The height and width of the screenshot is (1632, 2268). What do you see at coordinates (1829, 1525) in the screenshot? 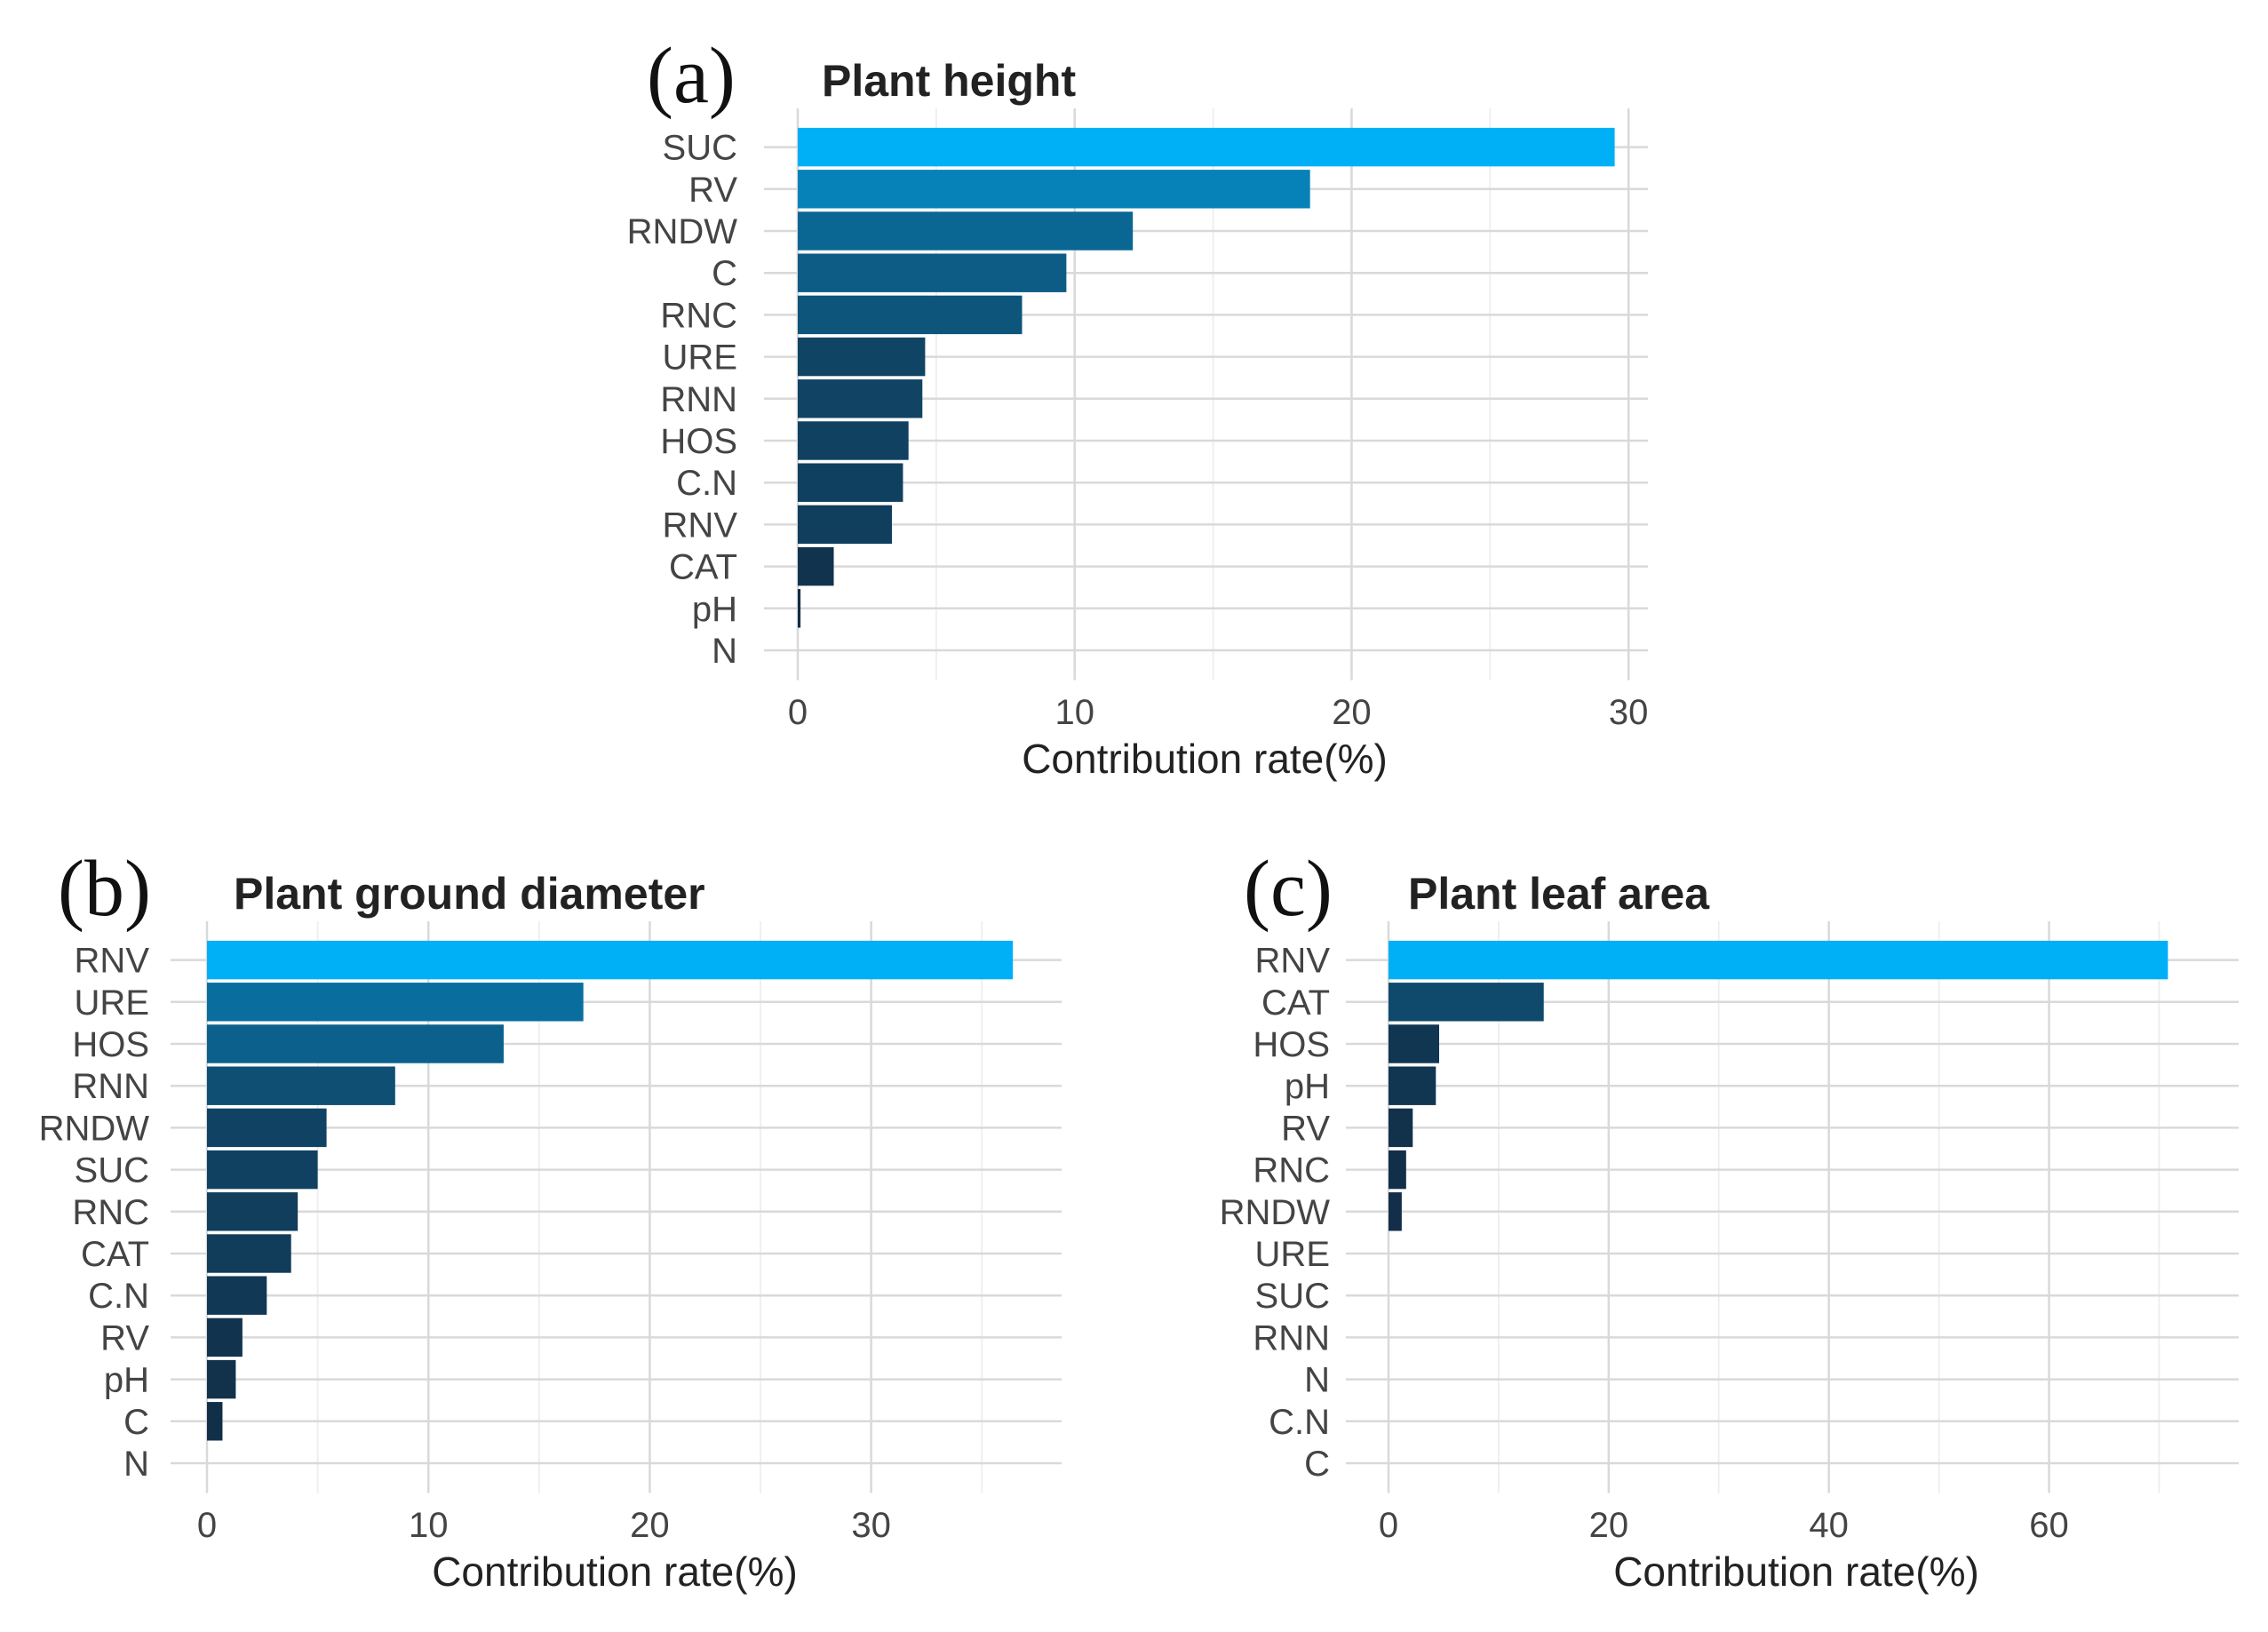
I see `x-tick-label: 40` at bounding box center [1829, 1525].